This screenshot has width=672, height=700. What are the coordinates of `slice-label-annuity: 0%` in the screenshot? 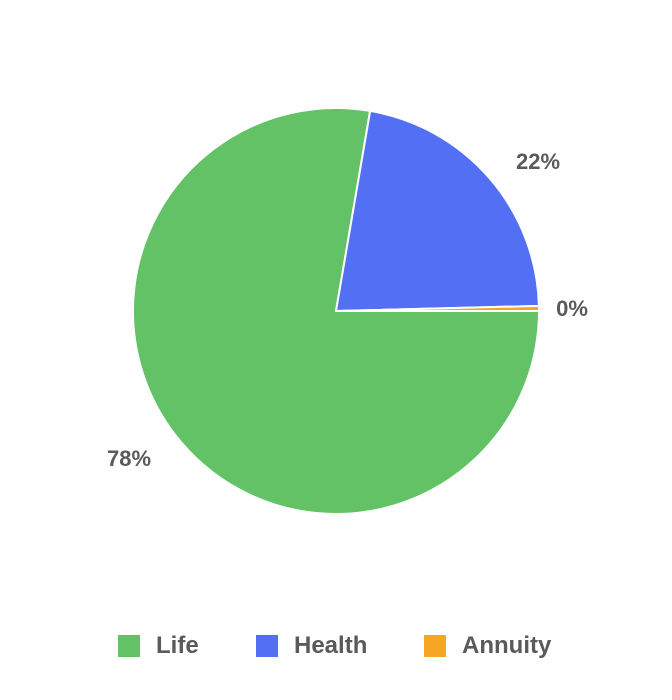 It's located at (572, 308).